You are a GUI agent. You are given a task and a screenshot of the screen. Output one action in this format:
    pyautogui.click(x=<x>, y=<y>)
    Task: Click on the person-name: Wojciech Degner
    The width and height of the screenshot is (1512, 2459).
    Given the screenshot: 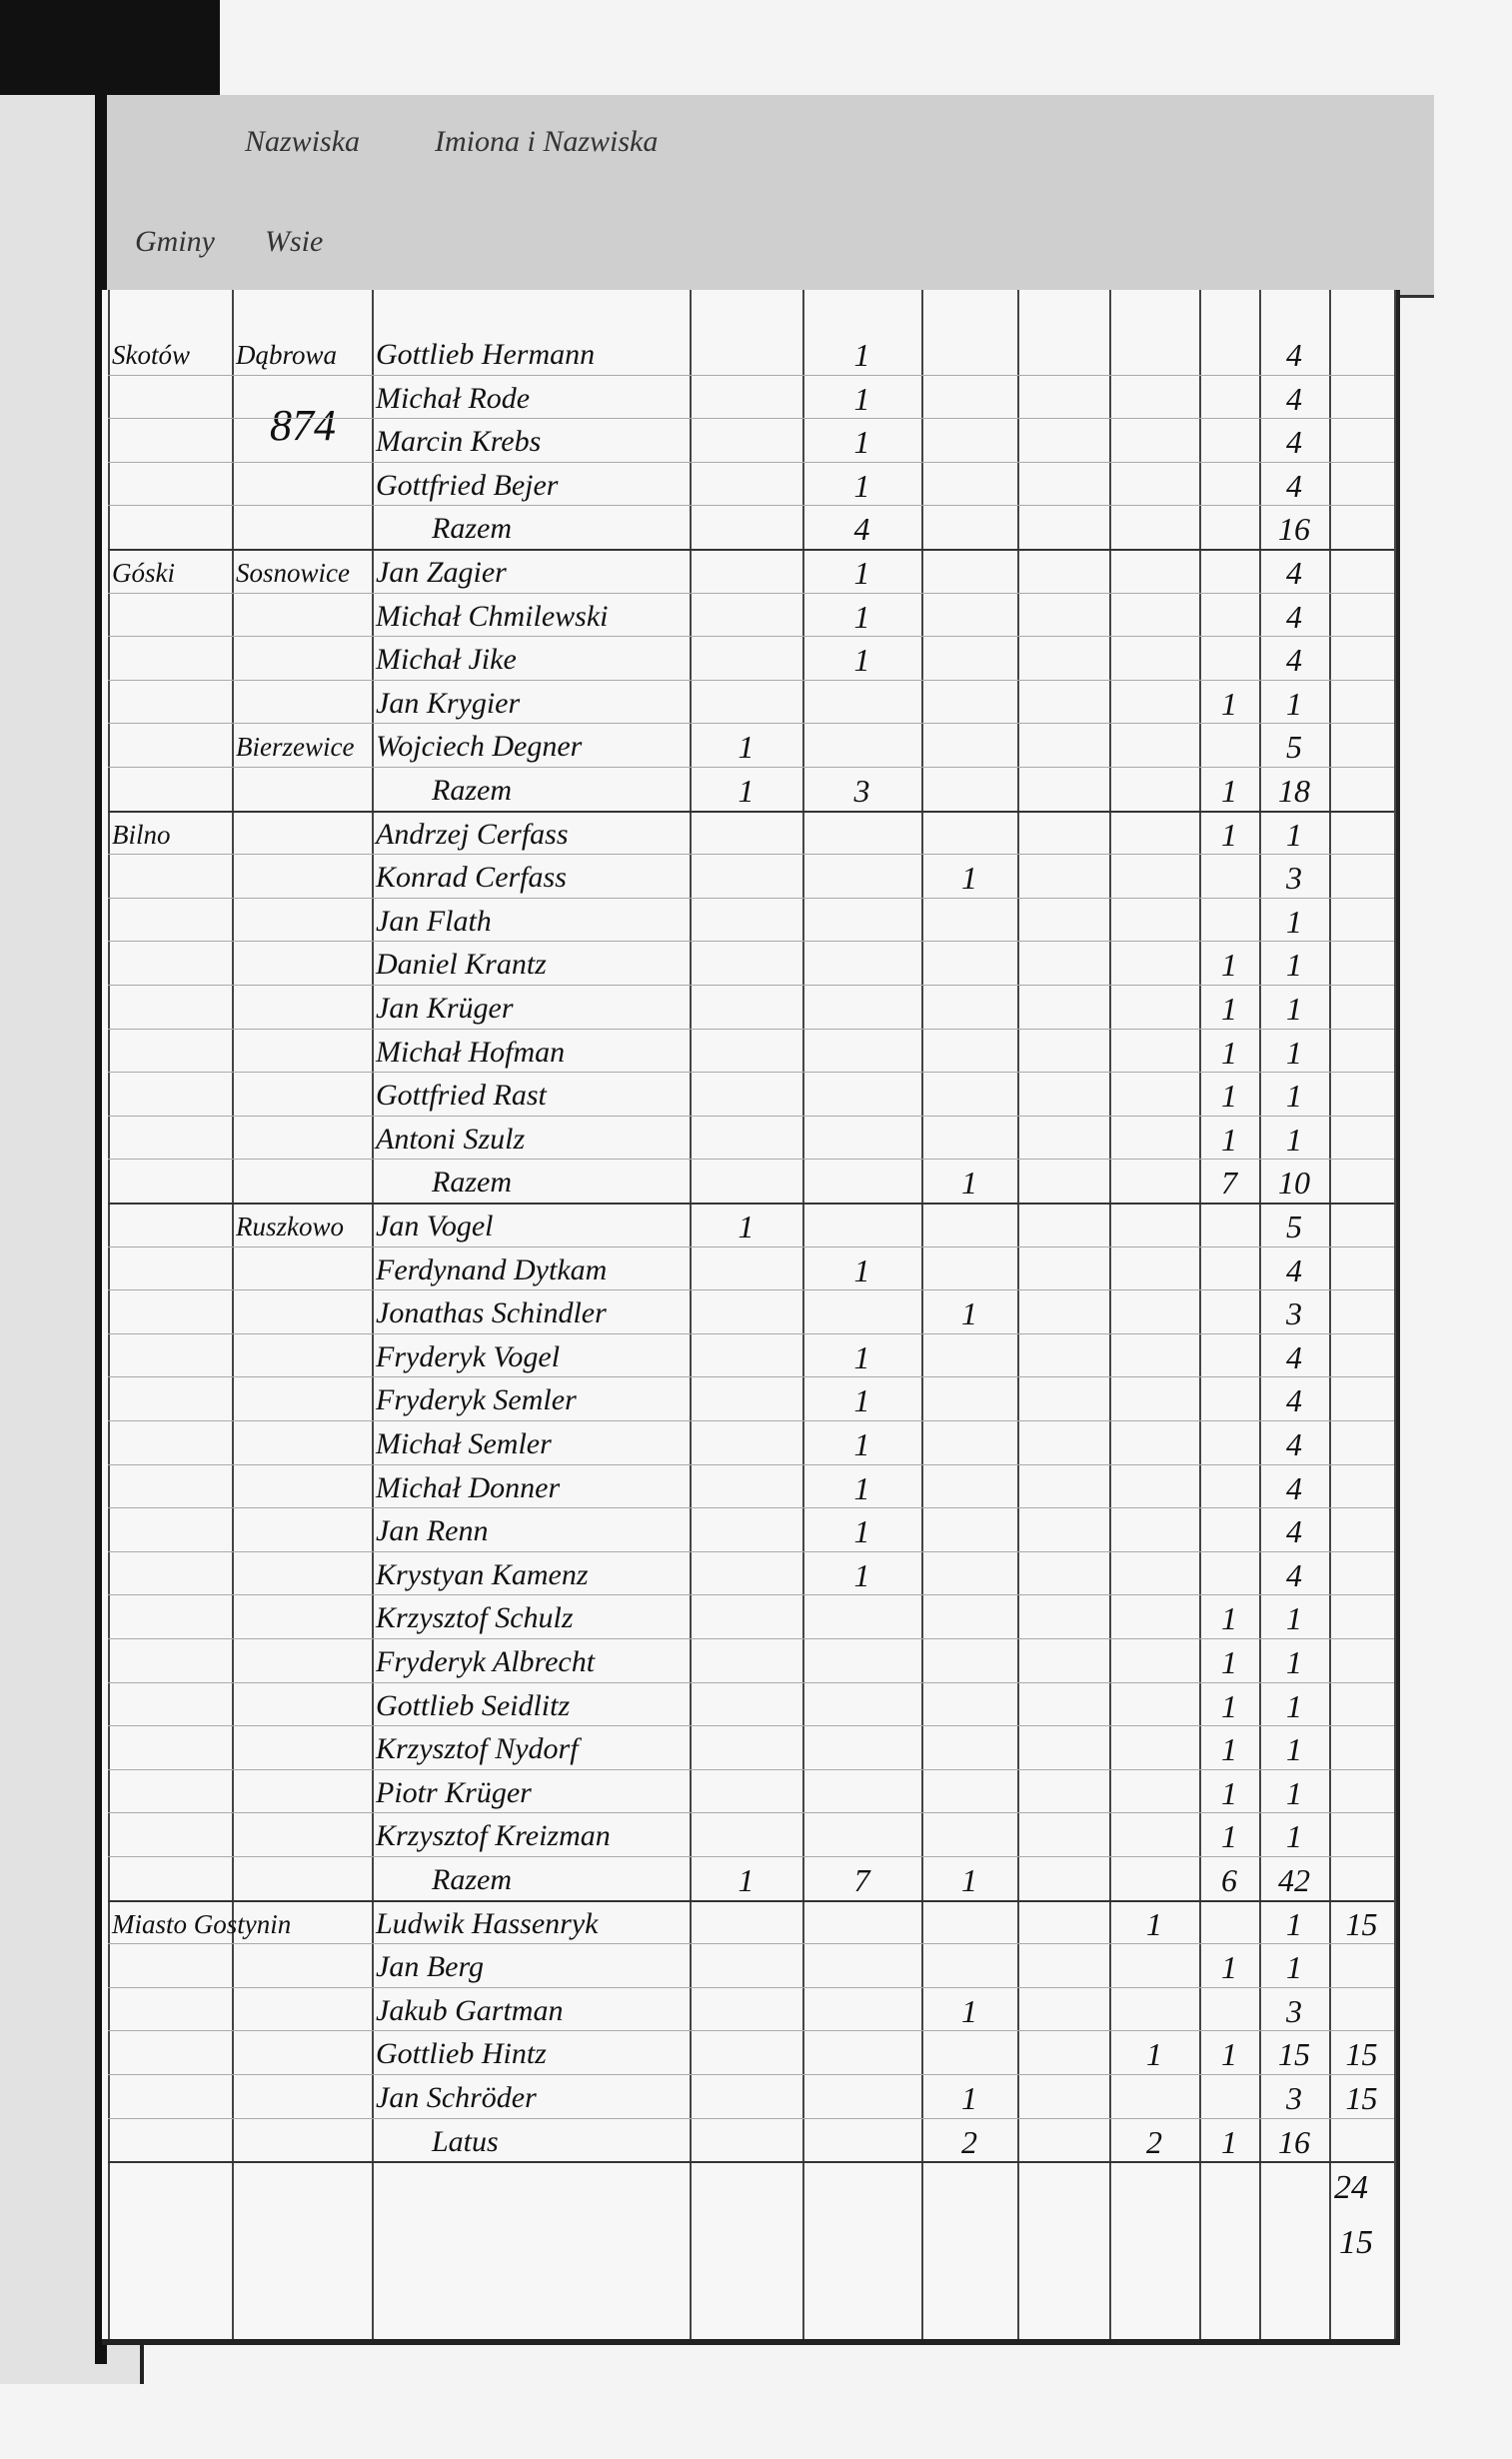 What is the action you would take?
    pyautogui.click(x=479, y=747)
    